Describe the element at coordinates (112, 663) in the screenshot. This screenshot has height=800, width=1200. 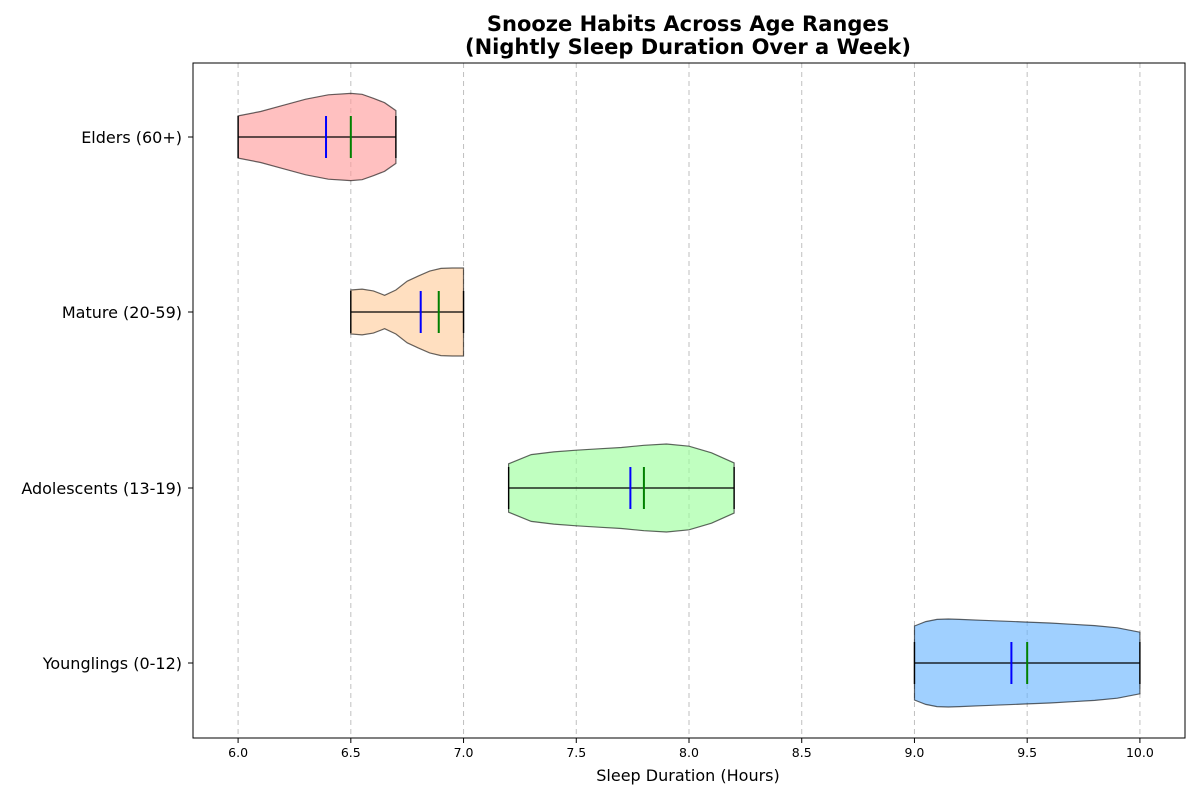
I see `y-tick-label: Younglings (0-12)` at that location.